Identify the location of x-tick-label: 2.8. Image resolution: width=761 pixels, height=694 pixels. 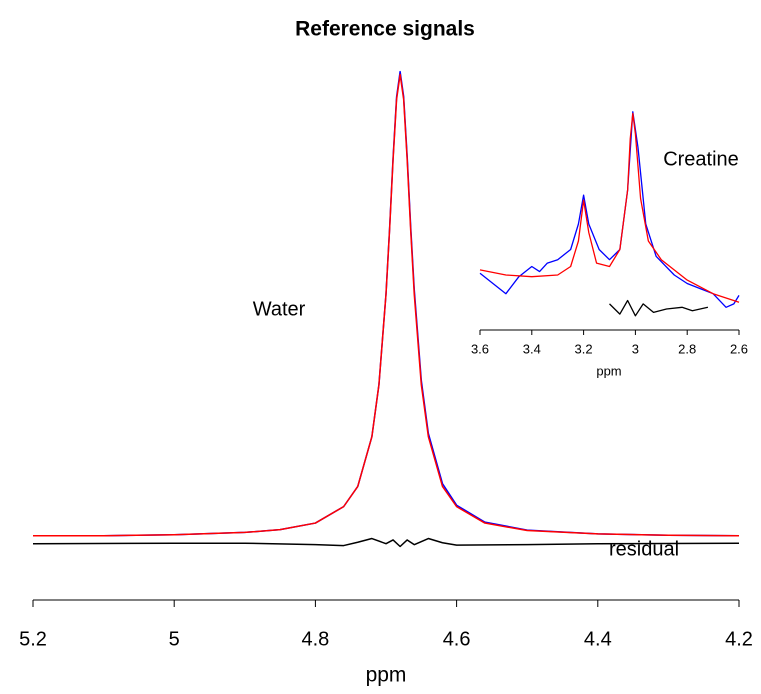
(687, 348).